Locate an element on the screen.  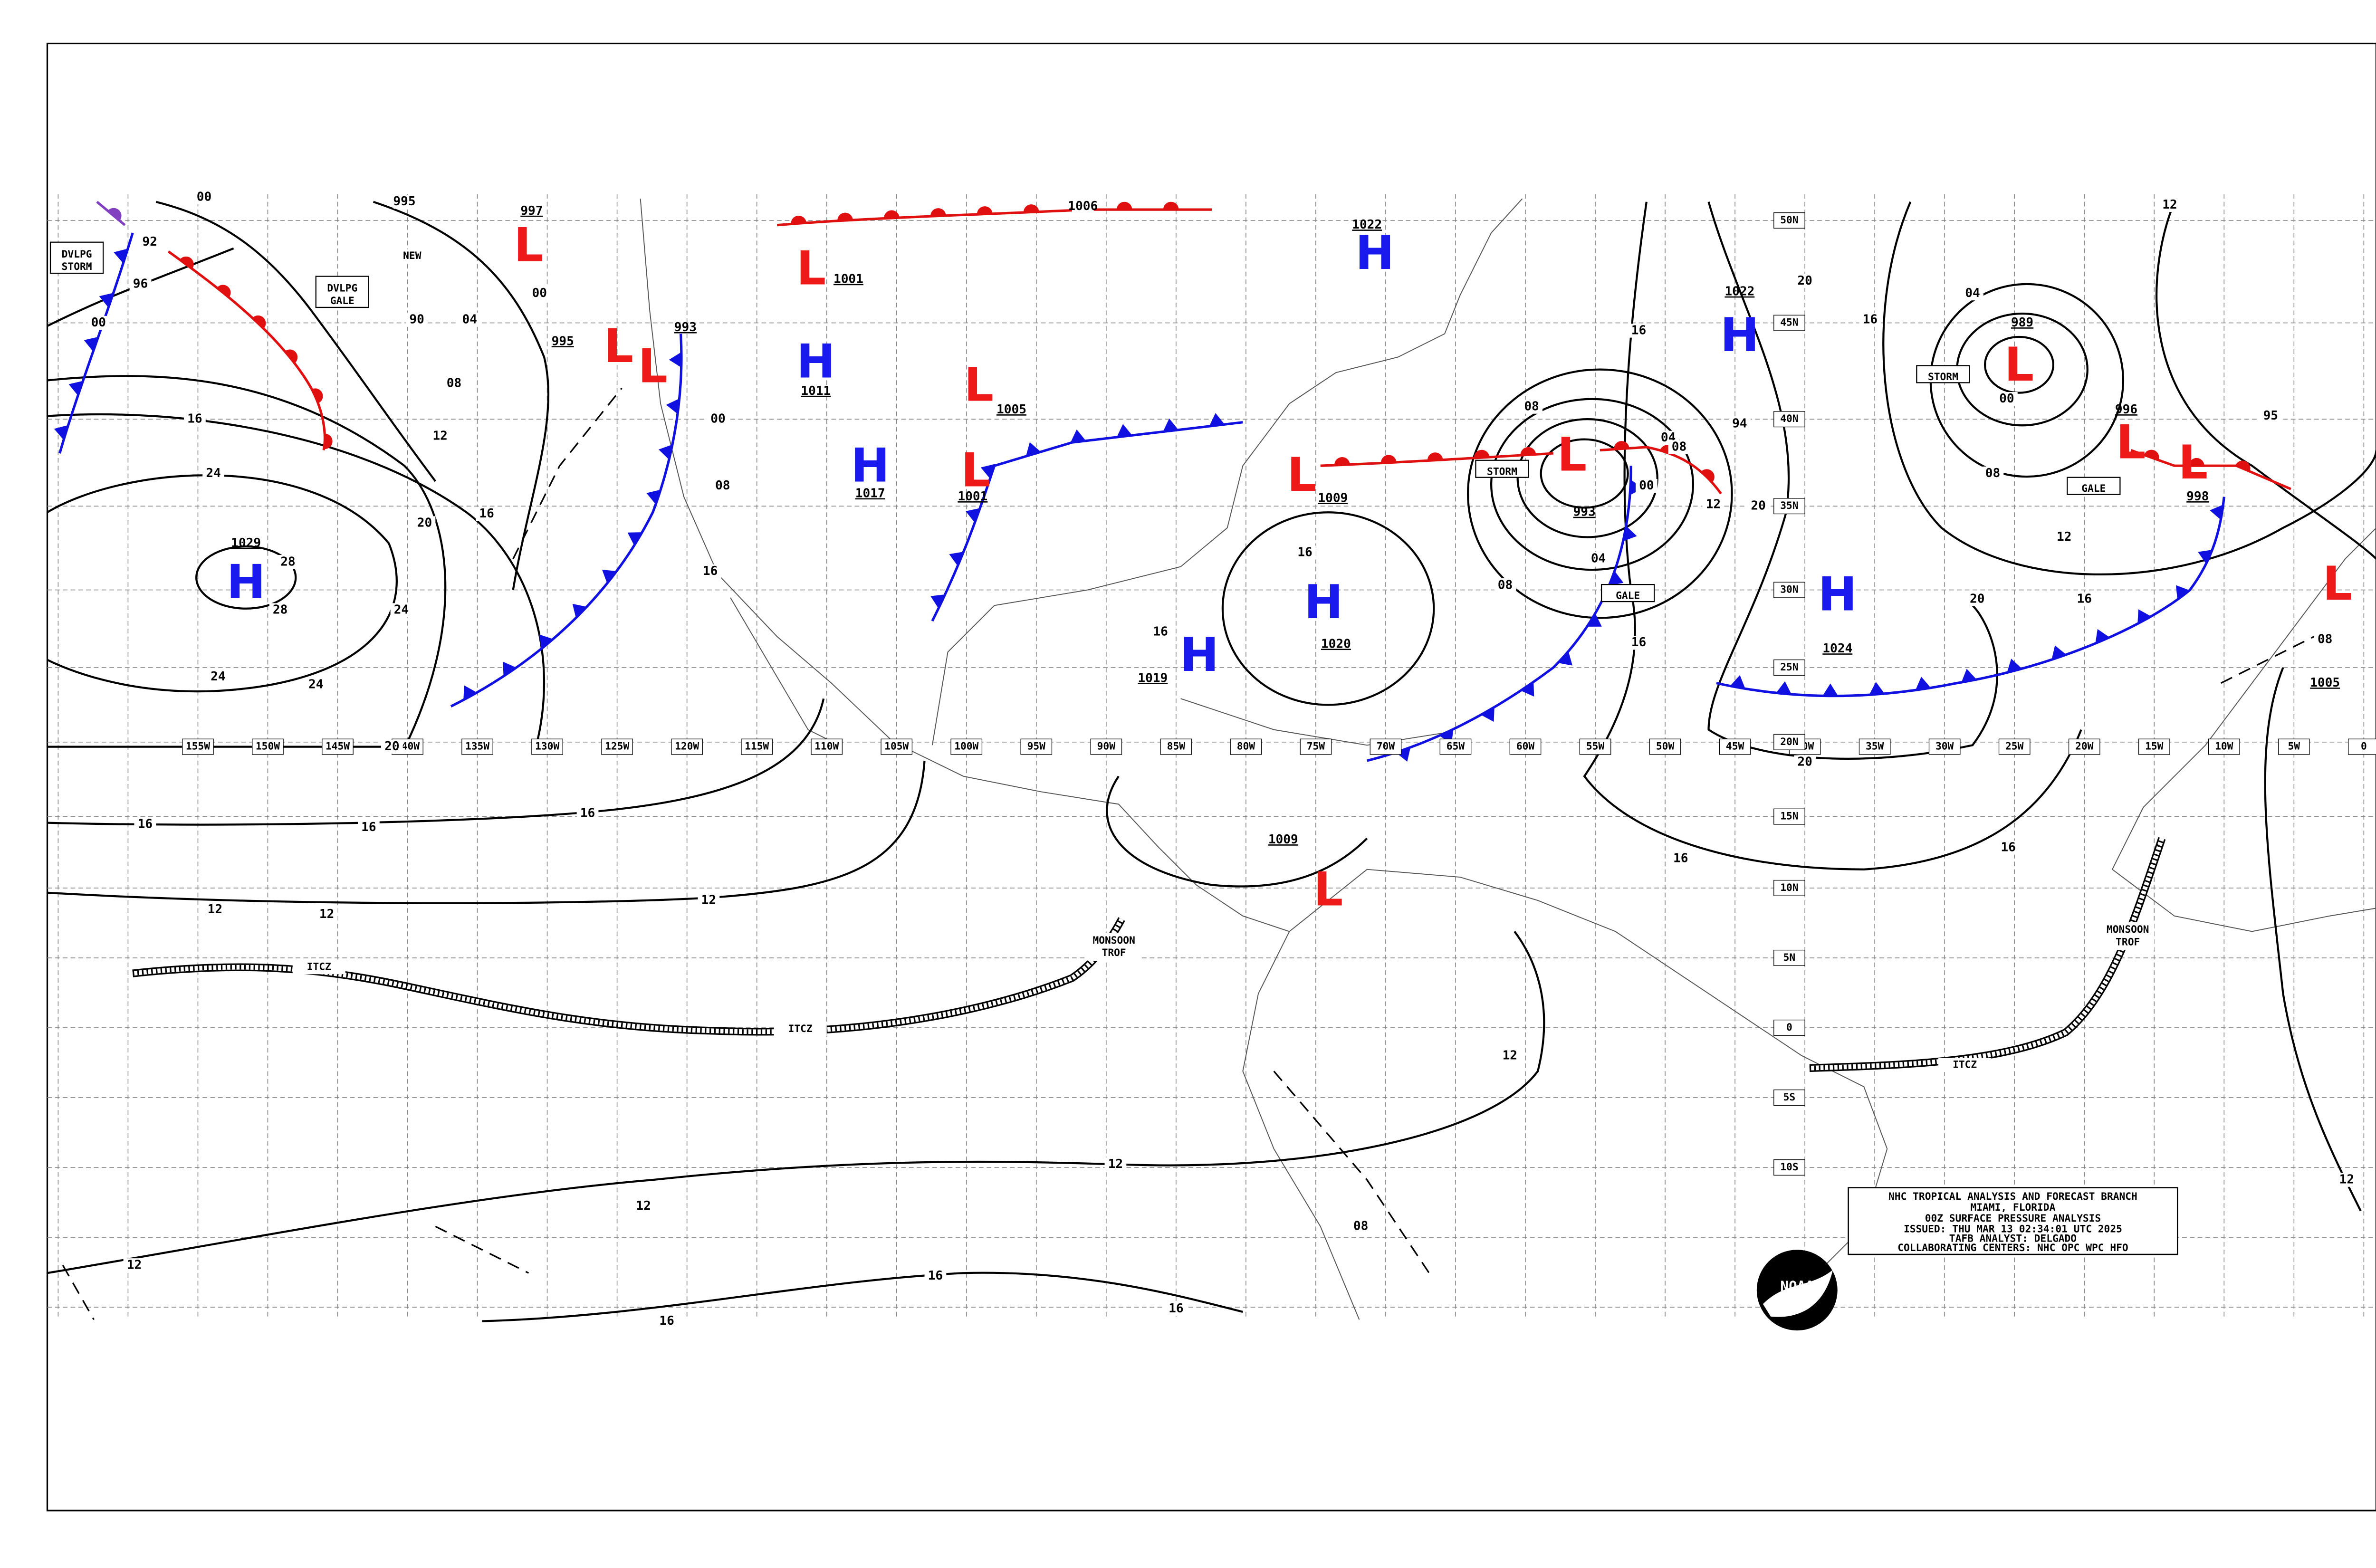
latitude-label: 40N is located at coordinates (1789, 419).